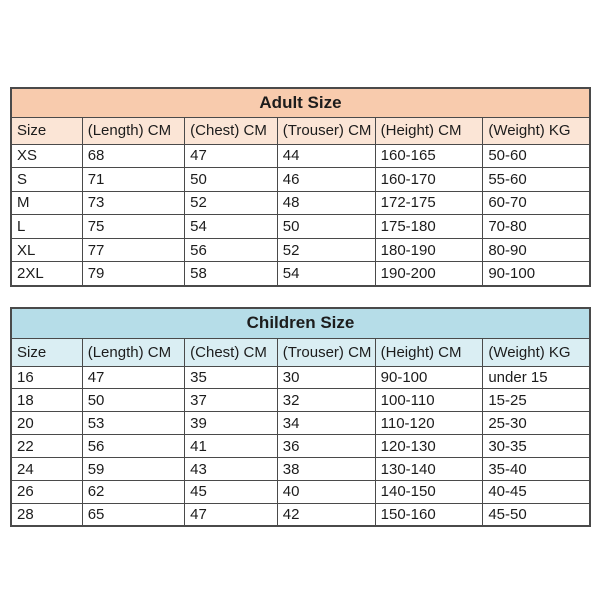 This screenshot has height=600, width=600. I want to click on adult-size-title: Adult Size, so click(300, 102).